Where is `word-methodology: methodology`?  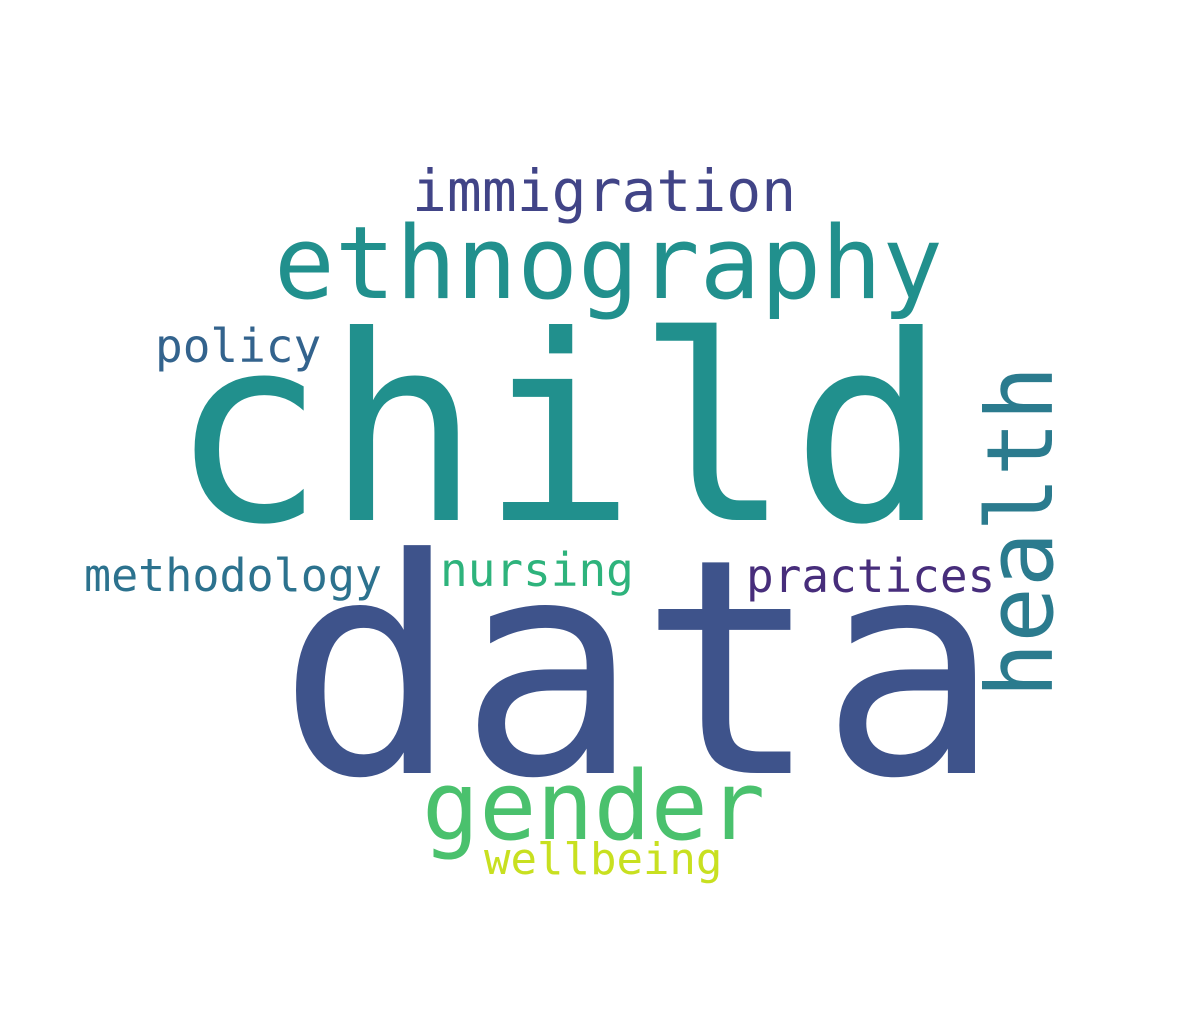
word-methodology: methodology is located at coordinates (233, 575).